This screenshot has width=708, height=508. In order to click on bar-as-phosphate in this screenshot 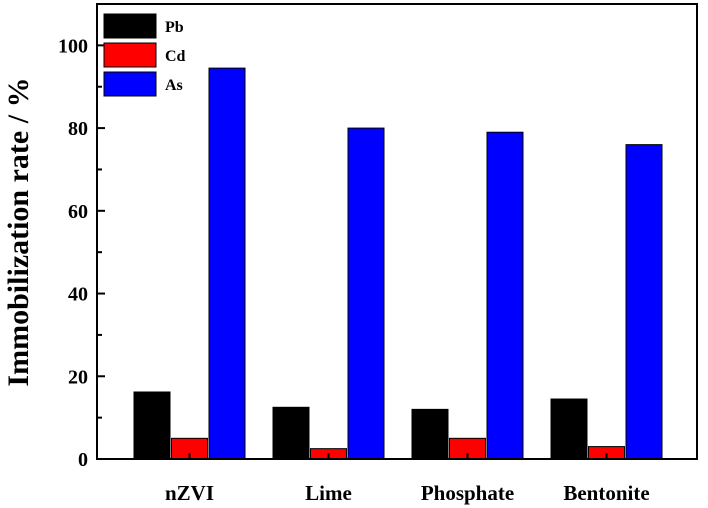, I will do `click(505, 295)`.